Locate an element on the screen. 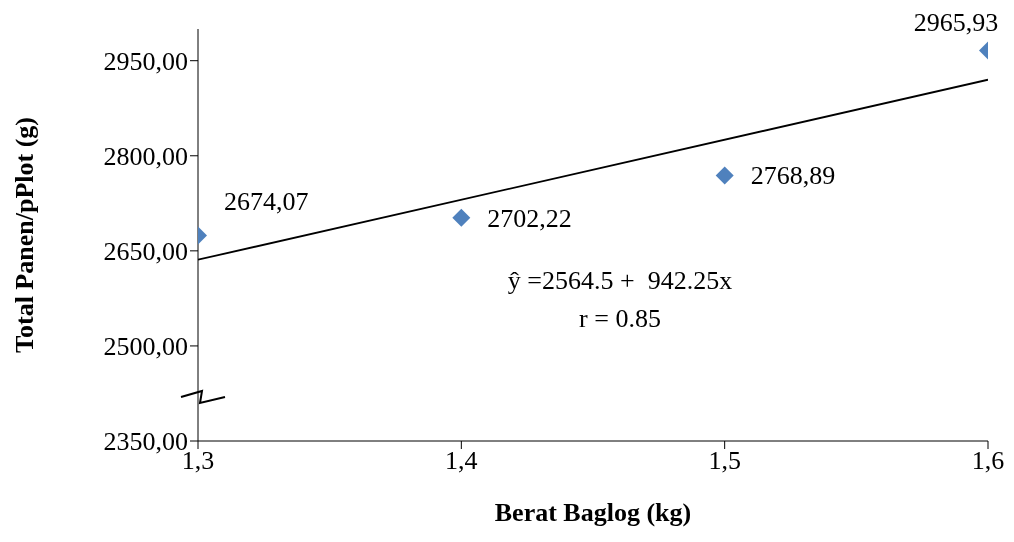  data-label: 2702,22 is located at coordinates (529, 218).